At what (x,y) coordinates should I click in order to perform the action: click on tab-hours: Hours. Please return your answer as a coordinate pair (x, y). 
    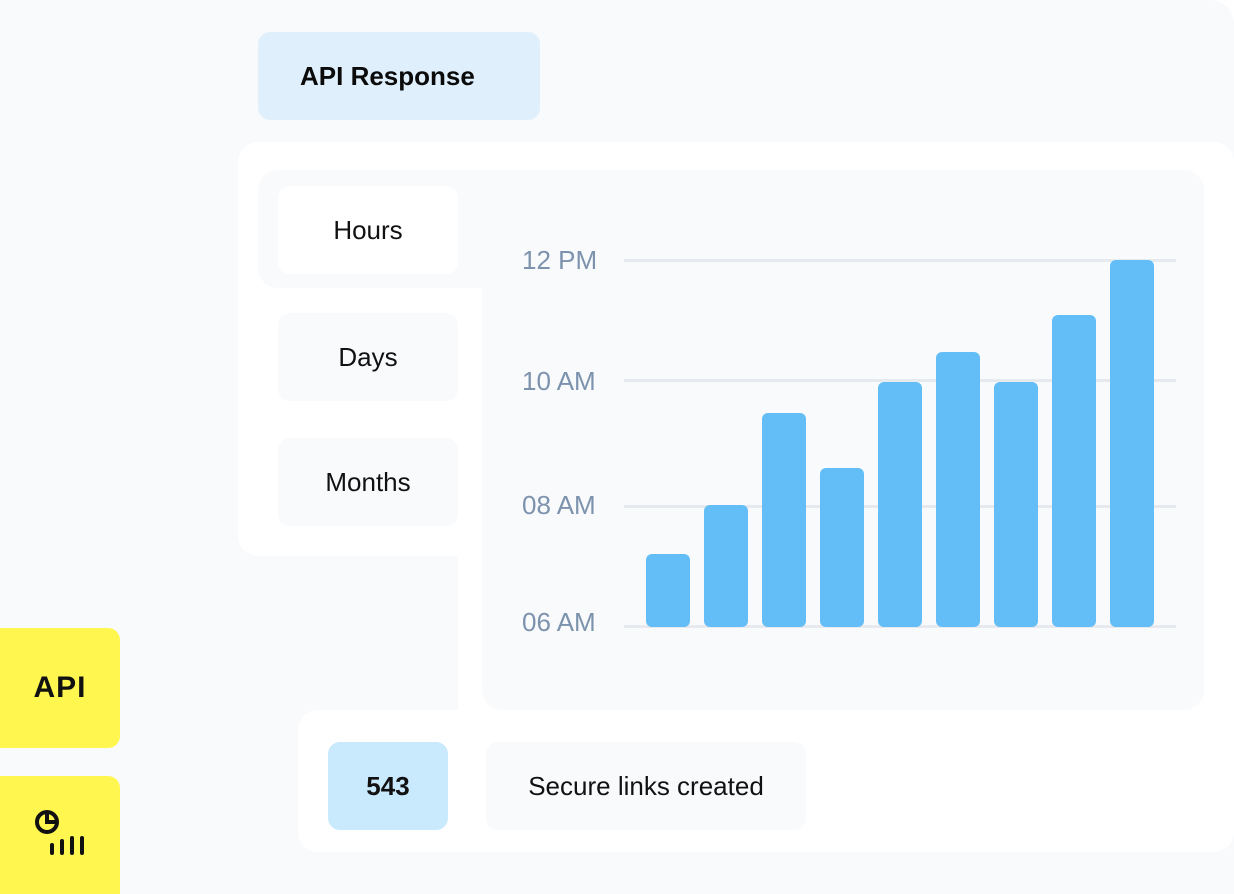
    Looking at the image, I should click on (368, 230).